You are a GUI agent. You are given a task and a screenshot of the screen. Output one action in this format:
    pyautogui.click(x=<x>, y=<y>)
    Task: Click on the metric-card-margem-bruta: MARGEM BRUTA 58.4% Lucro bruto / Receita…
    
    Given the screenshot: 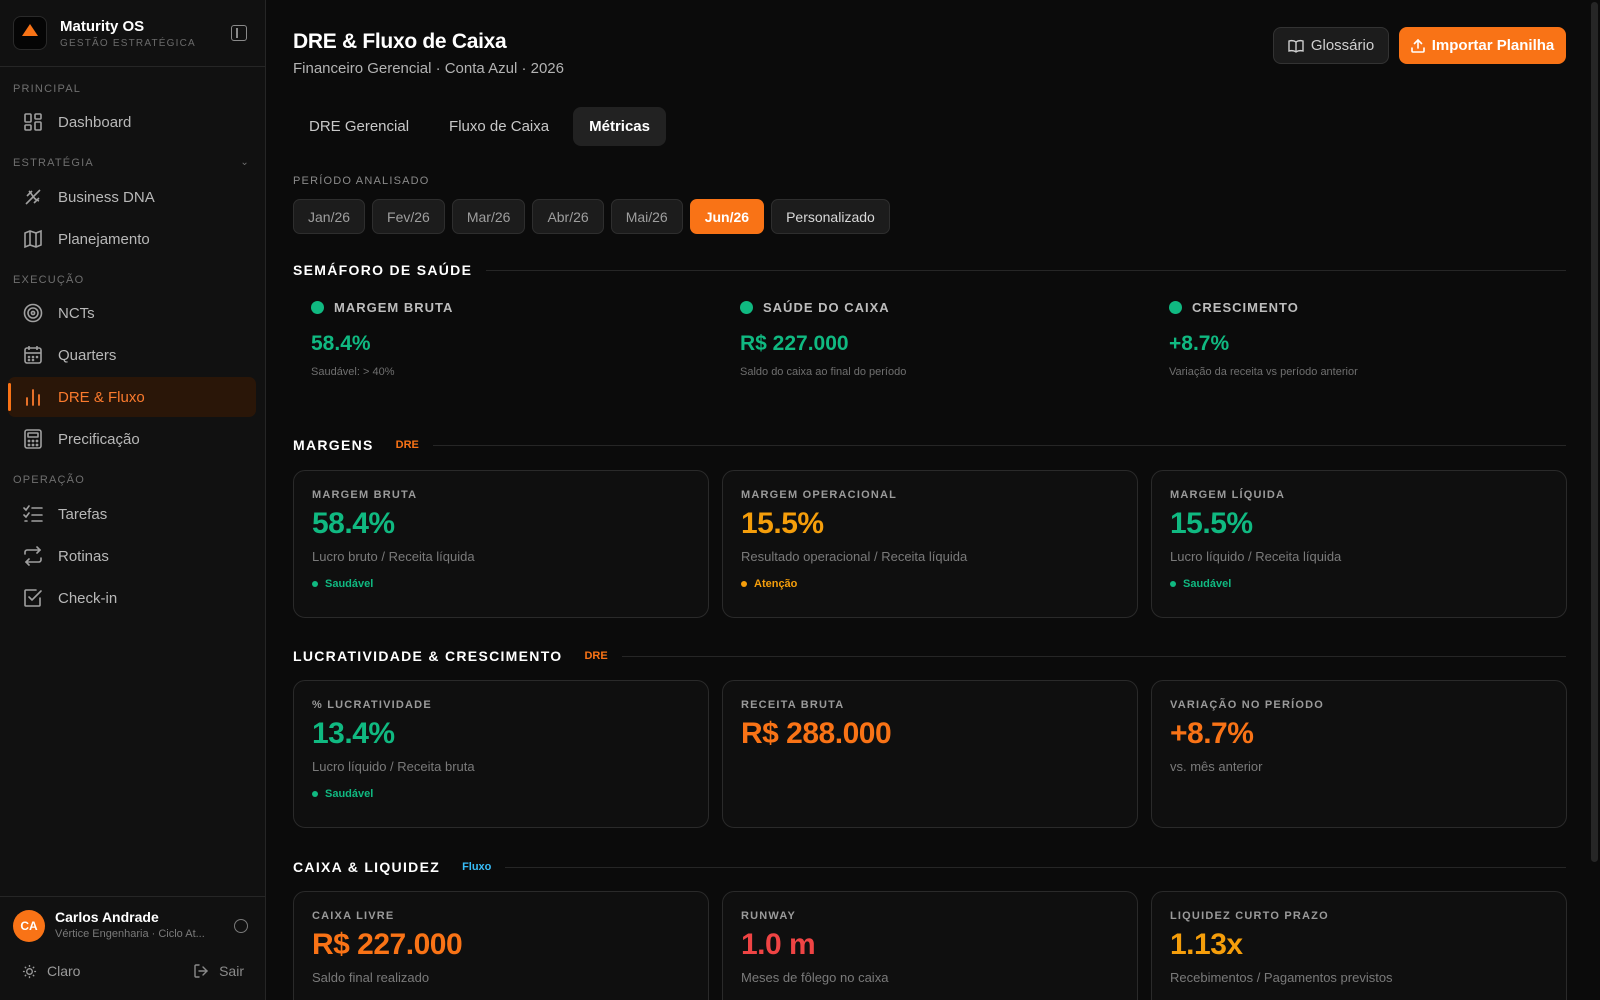 What is the action you would take?
    pyautogui.click(x=501, y=544)
    